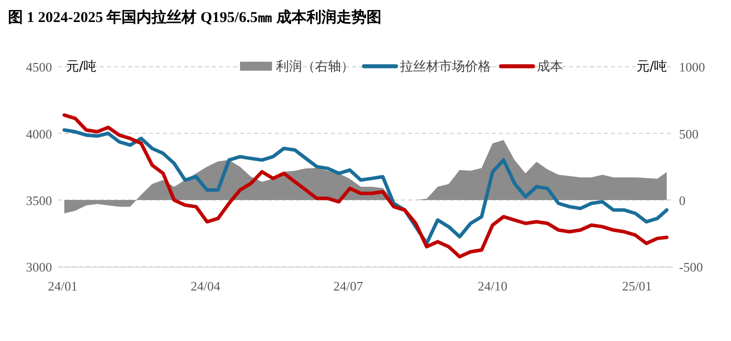 Image resolution: width=731 pixels, height=341 pixels. Describe the element at coordinates (691, 267) in the screenshot. I see `y2-tick-label: -500` at that location.